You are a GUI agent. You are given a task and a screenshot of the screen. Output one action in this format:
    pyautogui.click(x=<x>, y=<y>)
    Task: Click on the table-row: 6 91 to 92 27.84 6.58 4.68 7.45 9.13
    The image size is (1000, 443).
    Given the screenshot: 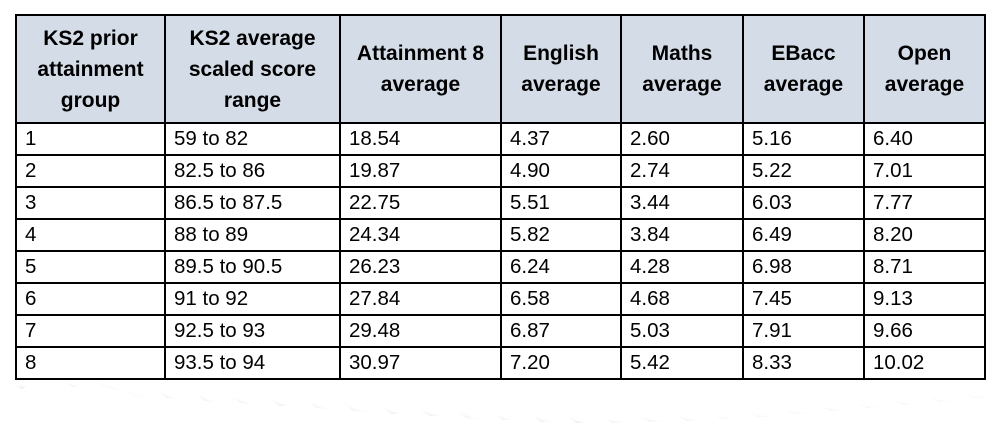 What is the action you would take?
    pyautogui.click(x=500, y=299)
    